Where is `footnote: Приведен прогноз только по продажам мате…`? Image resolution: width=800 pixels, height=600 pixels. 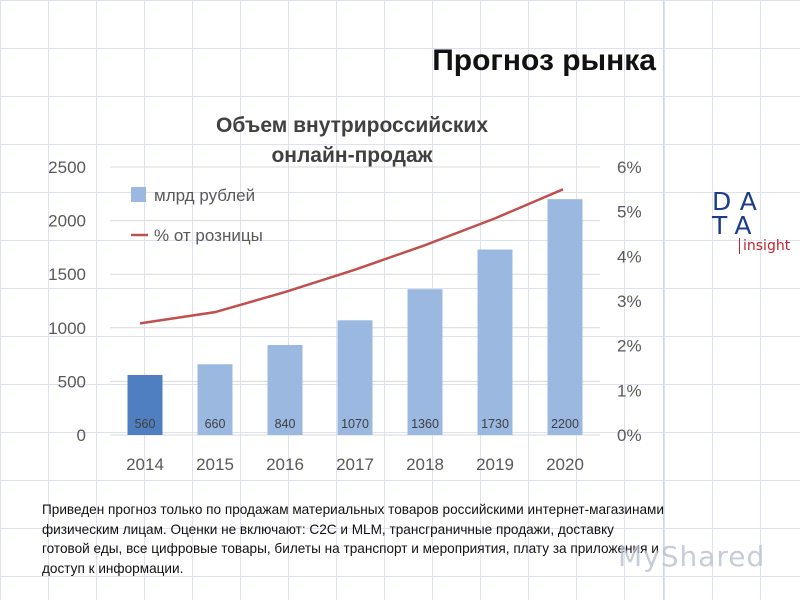 footnote: Приведен прогноз только по продажам мате… is located at coordinates (353, 539).